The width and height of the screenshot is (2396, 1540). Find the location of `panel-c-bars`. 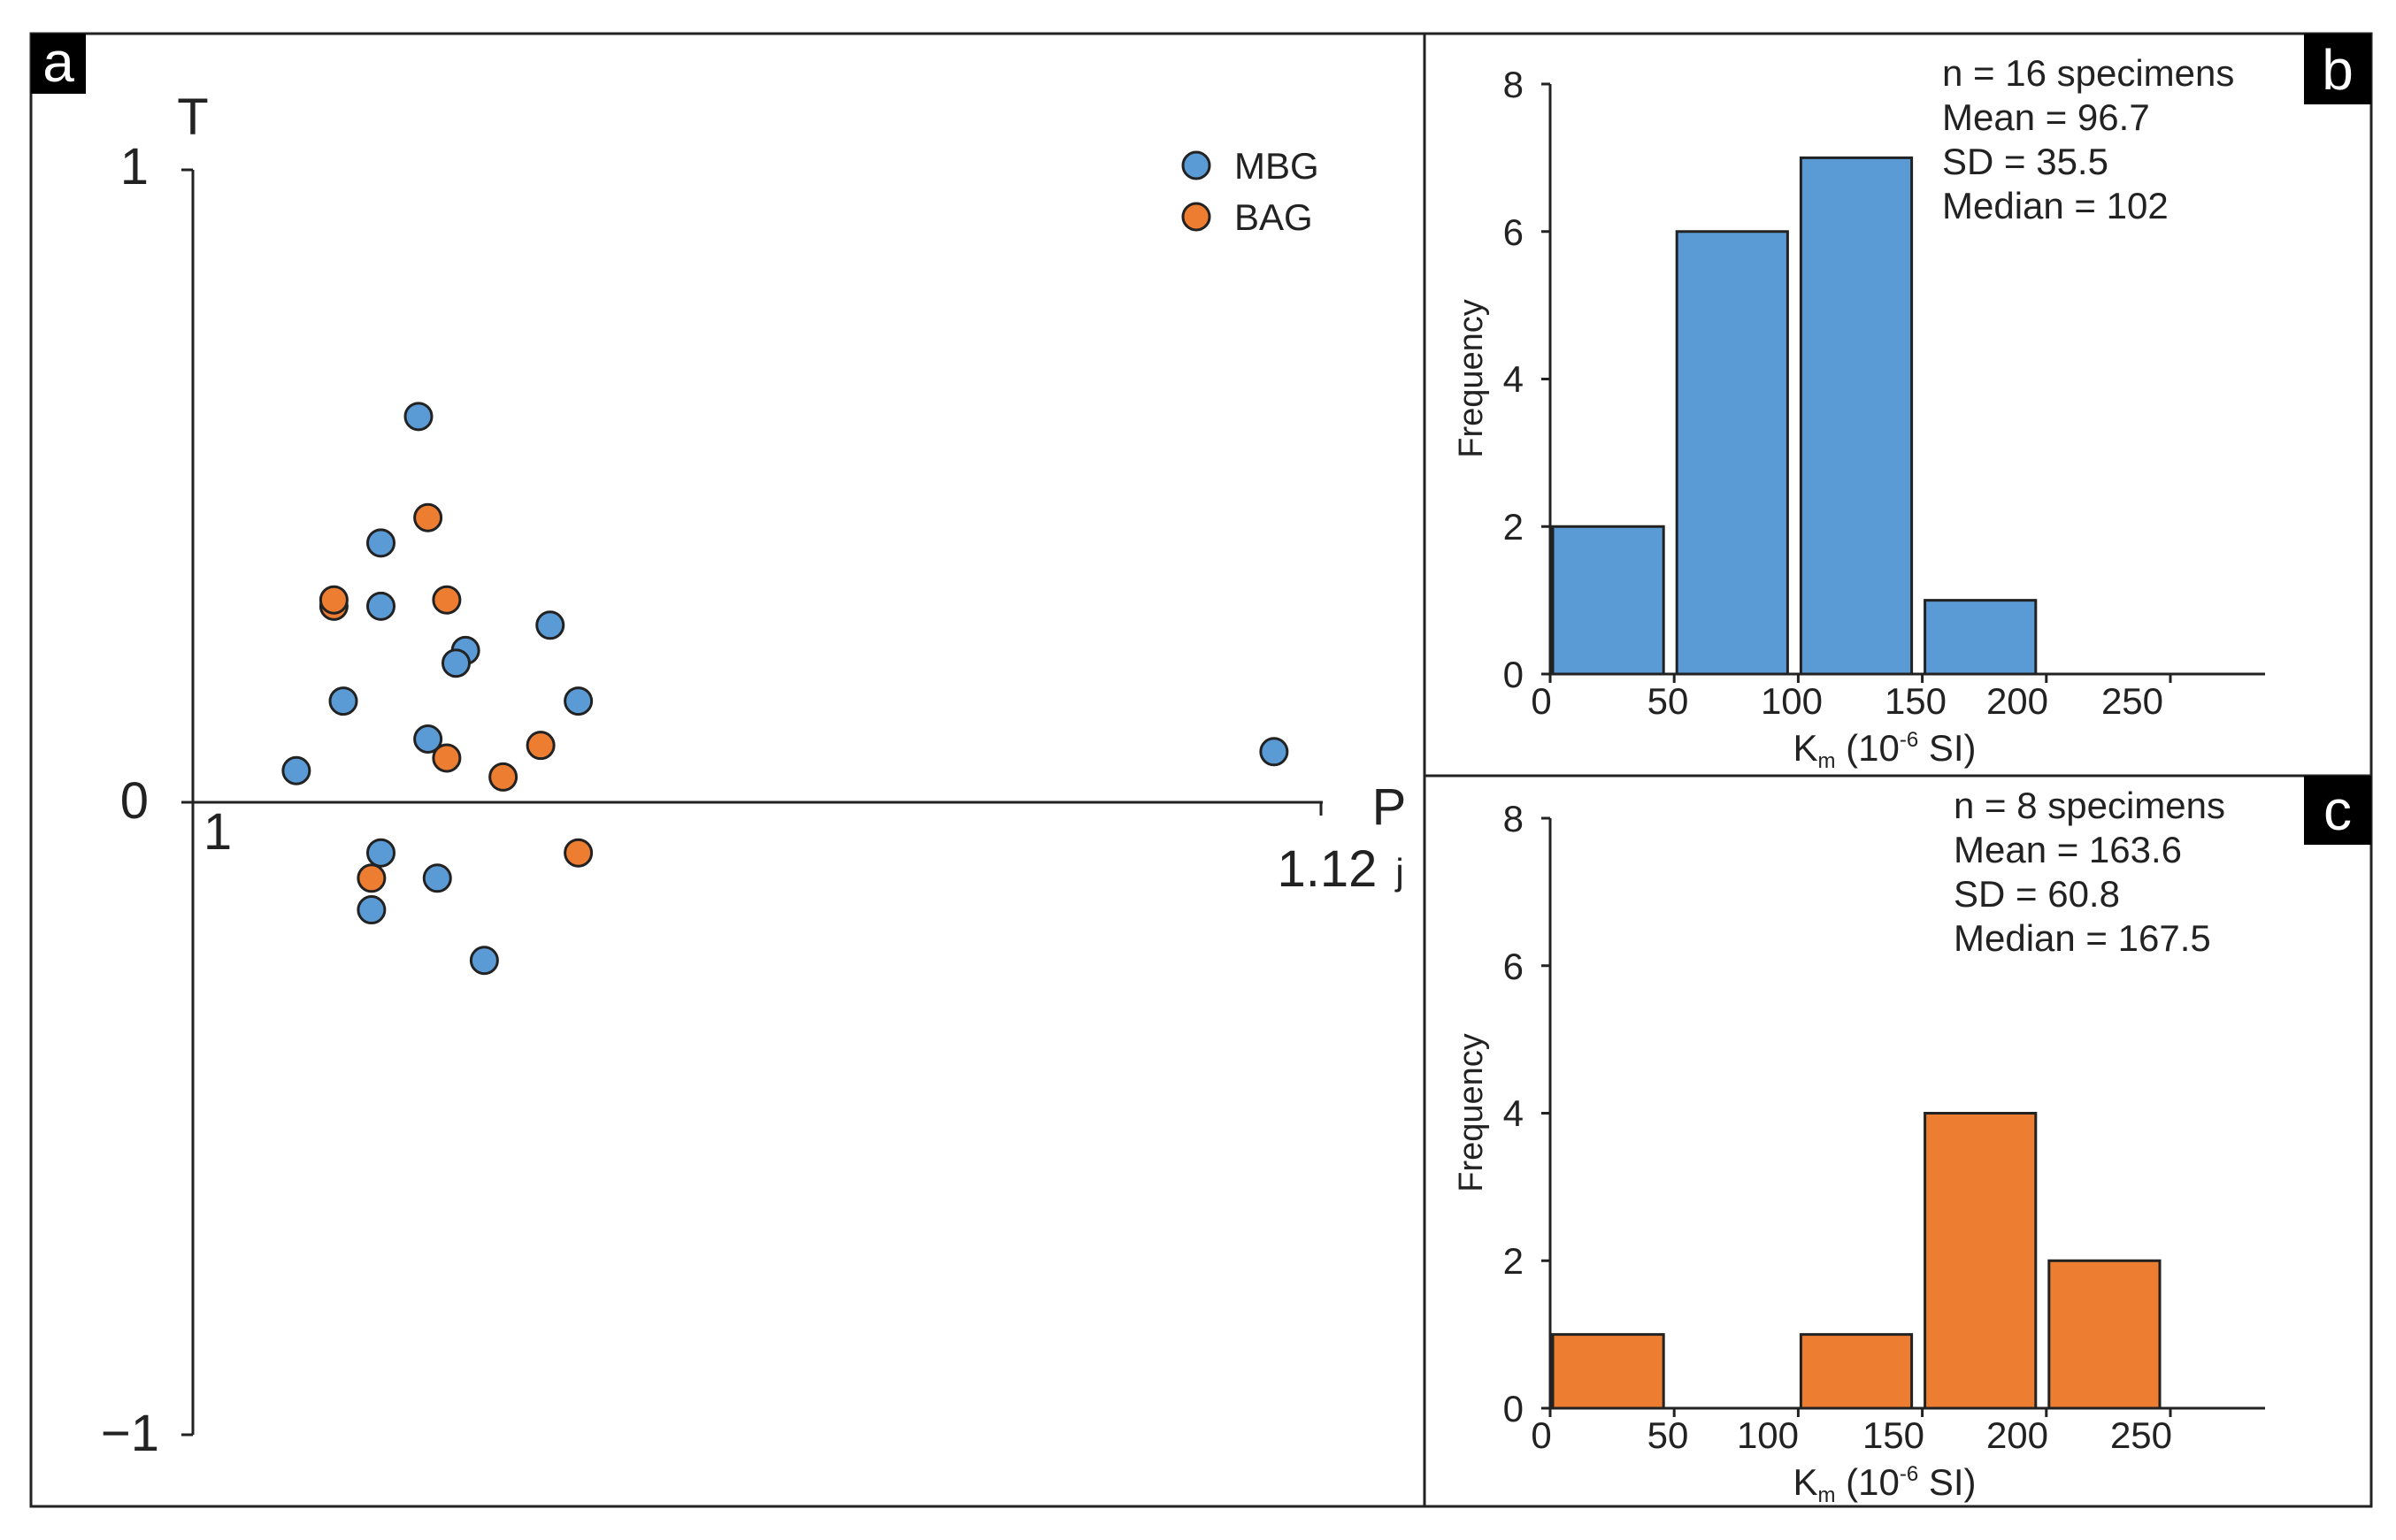

panel-c-bars is located at coordinates (1856, 1261).